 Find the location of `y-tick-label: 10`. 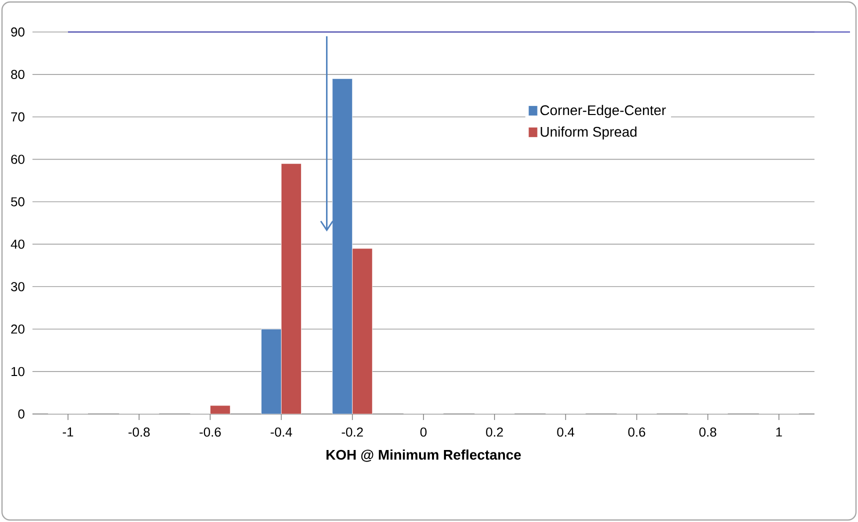

y-tick-label: 10 is located at coordinates (18, 371).